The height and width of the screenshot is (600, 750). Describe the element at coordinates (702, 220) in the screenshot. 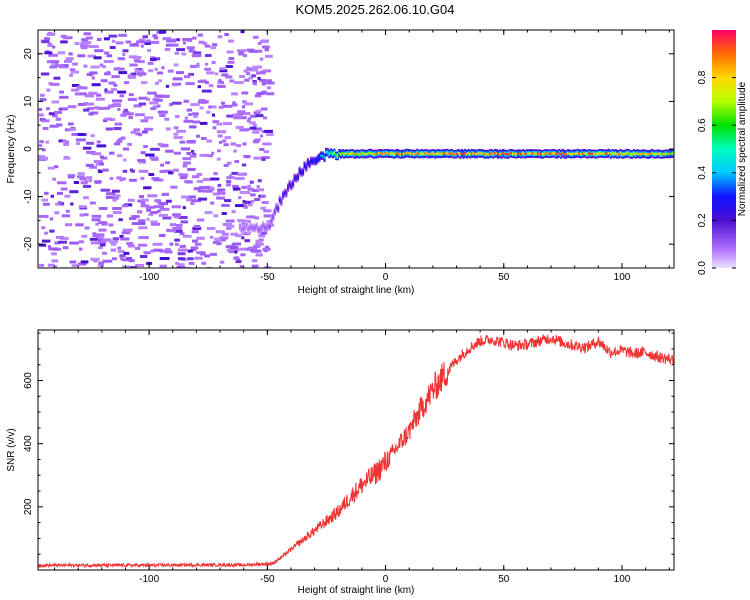

I see `colorbar-tick-label: 0.2` at that location.